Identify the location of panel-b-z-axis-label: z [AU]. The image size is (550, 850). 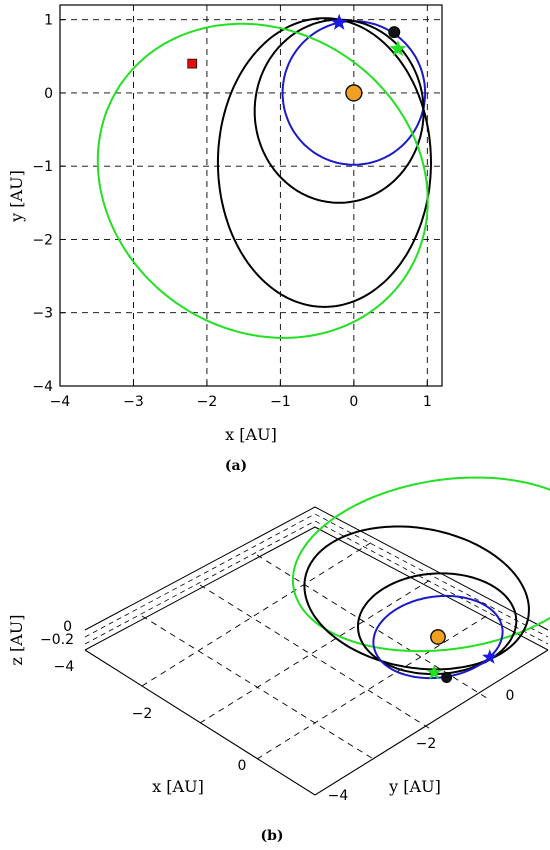
(16, 639).